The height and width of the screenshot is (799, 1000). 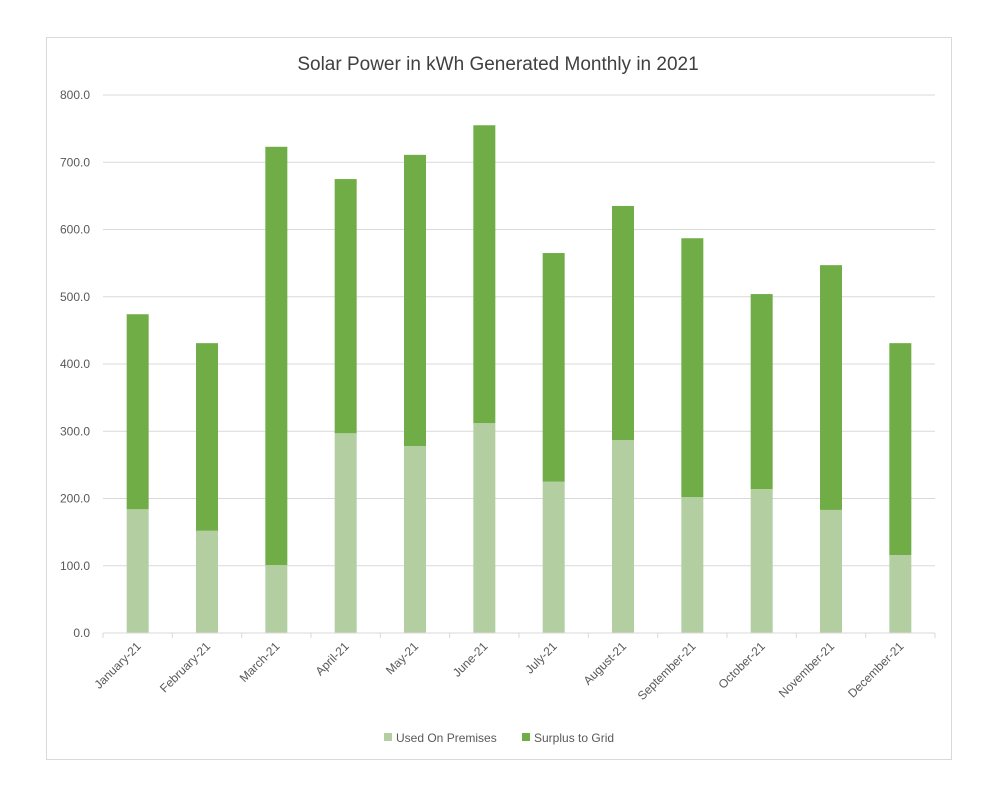 I want to click on y-tick-label: 200.0, so click(x=75, y=499).